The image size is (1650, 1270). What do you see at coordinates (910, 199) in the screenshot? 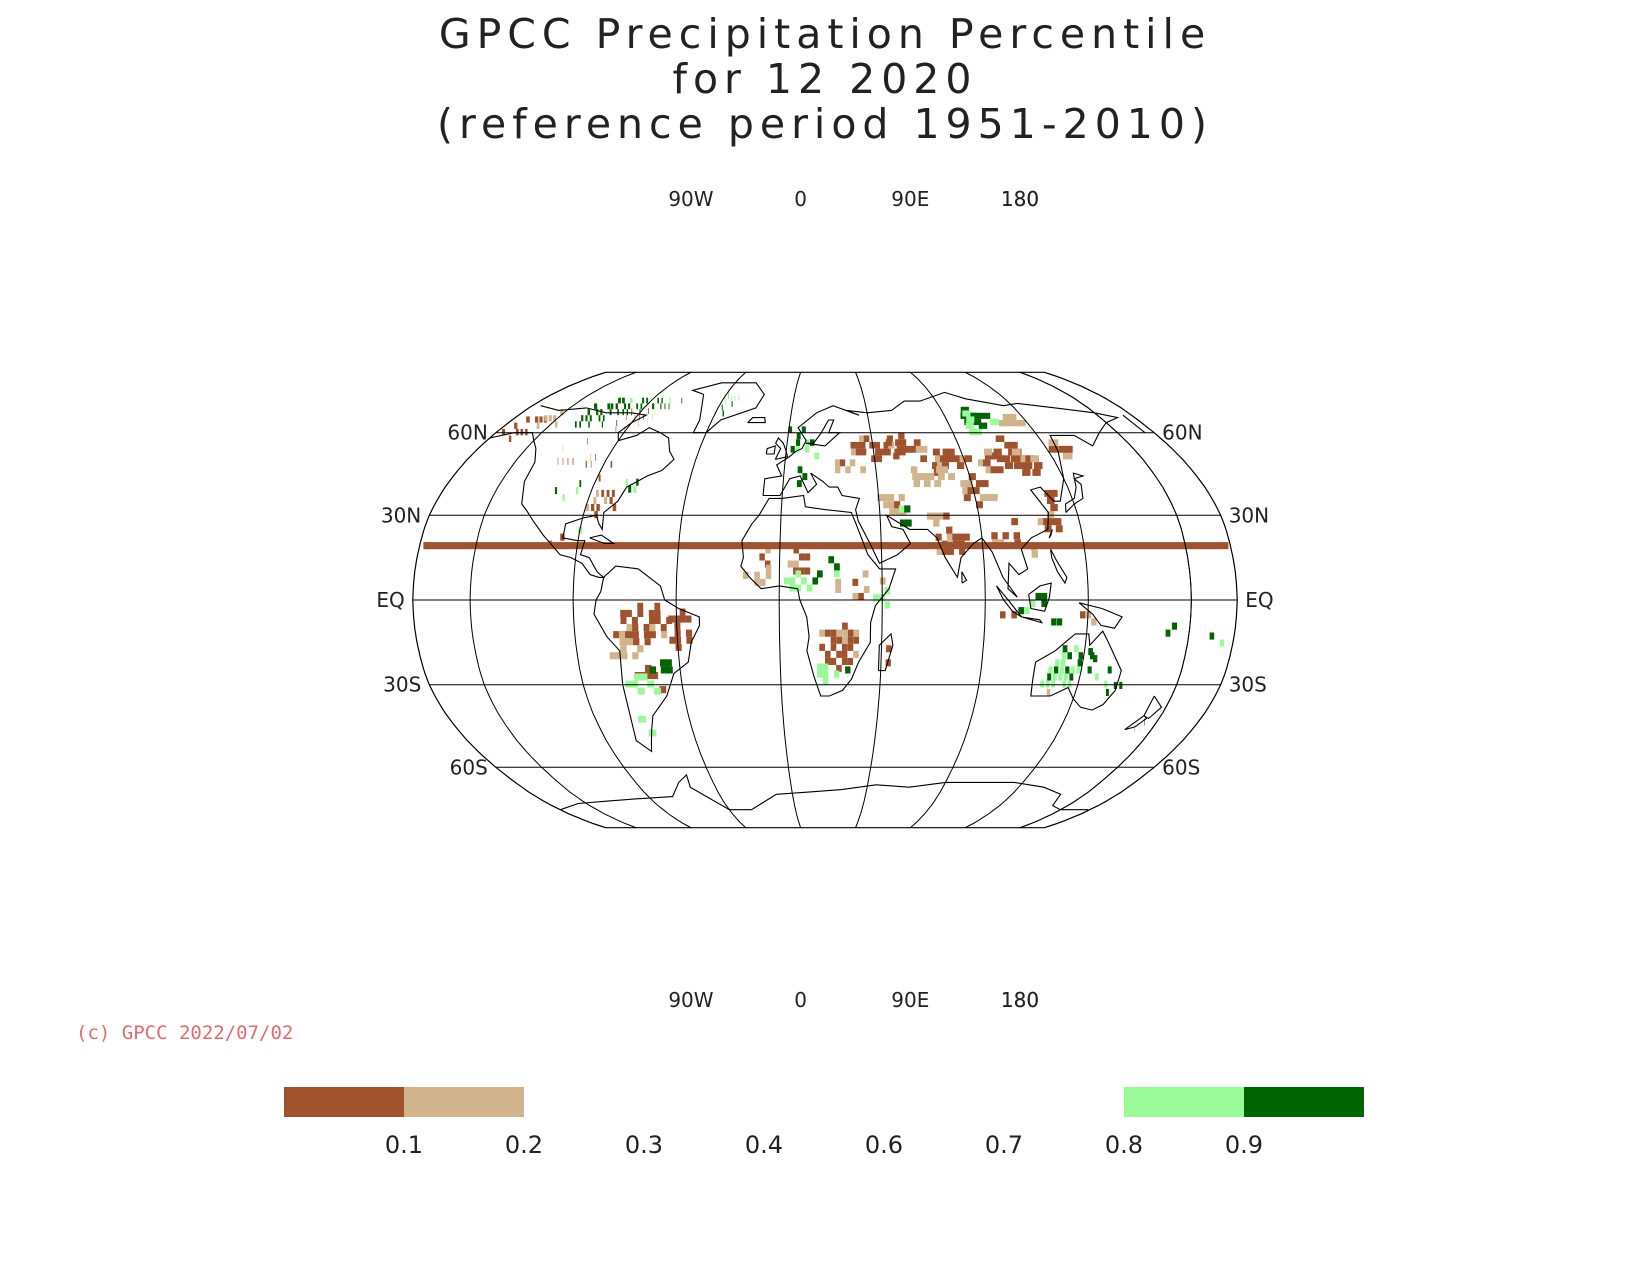
I see `top-lon-label: 90E` at bounding box center [910, 199].